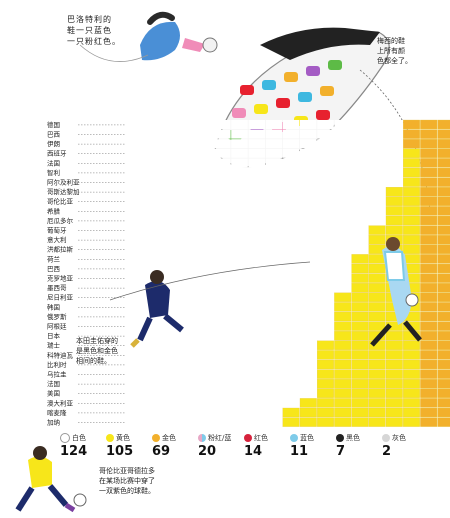 The width and height of the screenshot is (450, 518). What do you see at coordinates (57, 230) in the screenshot?
I see `team-label: 葡萄牙` at bounding box center [57, 230].